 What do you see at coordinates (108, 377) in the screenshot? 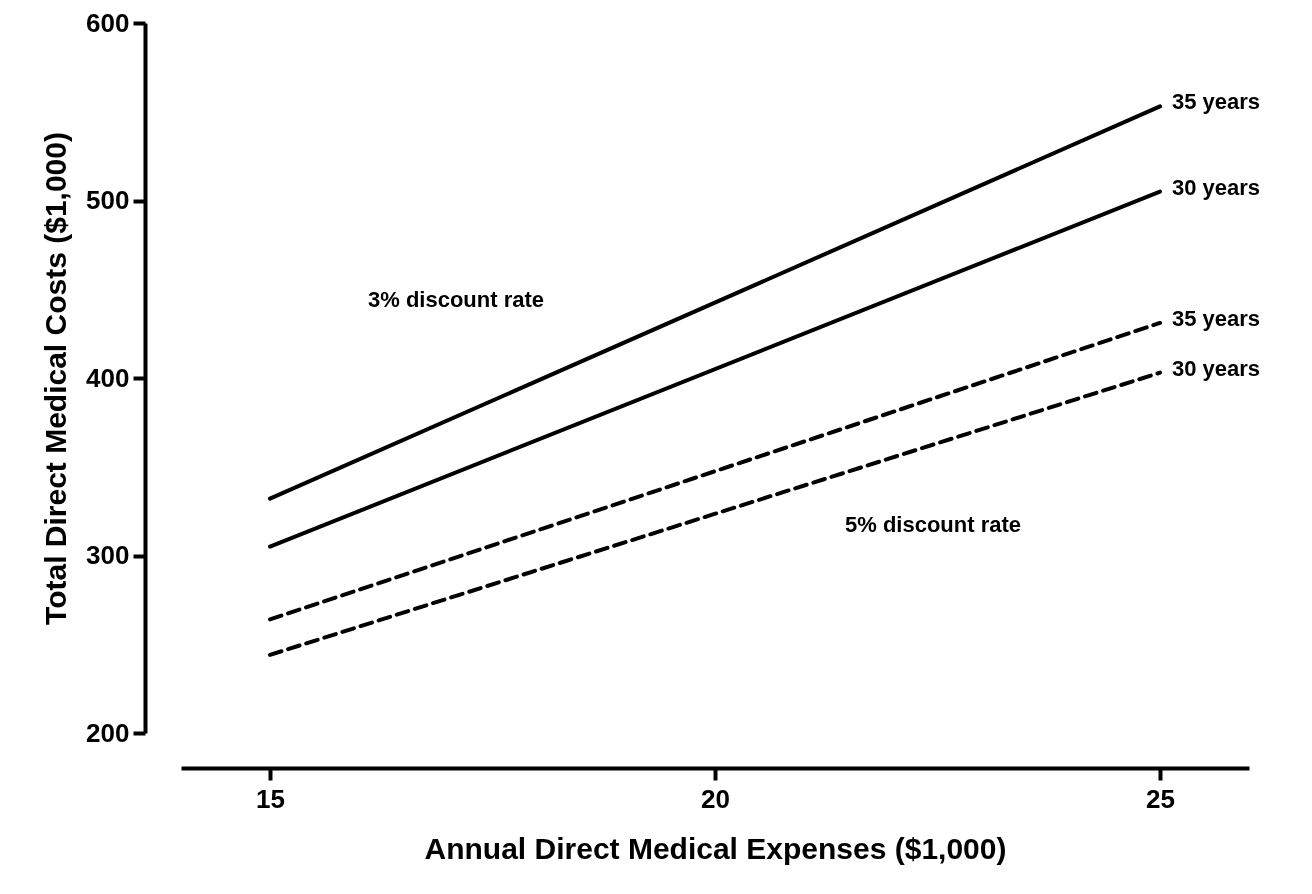
I see `y-tick-label: 400` at bounding box center [108, 377].